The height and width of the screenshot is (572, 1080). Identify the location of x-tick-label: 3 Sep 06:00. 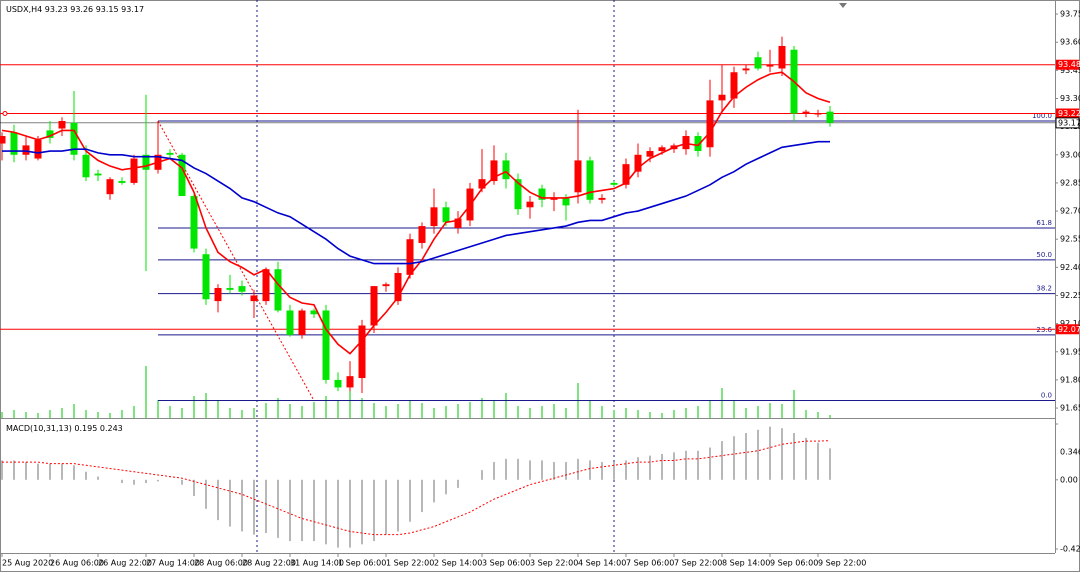
(506, 563).